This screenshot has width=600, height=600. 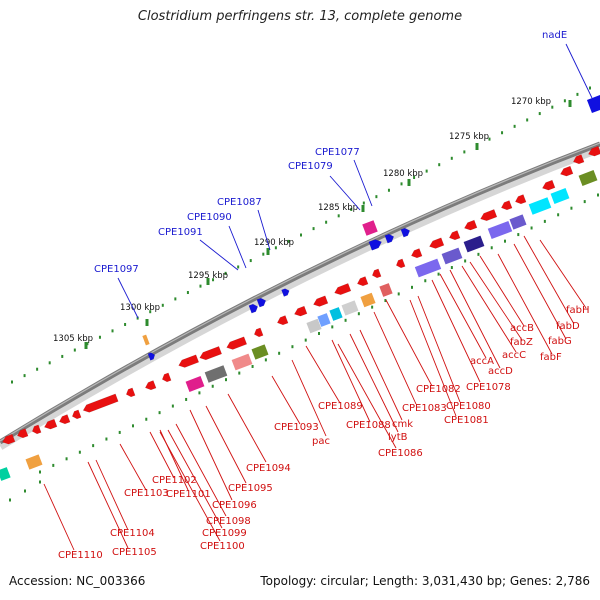 I want to click on forward-gene-label: CPE1079, so click(x=310, y=166).